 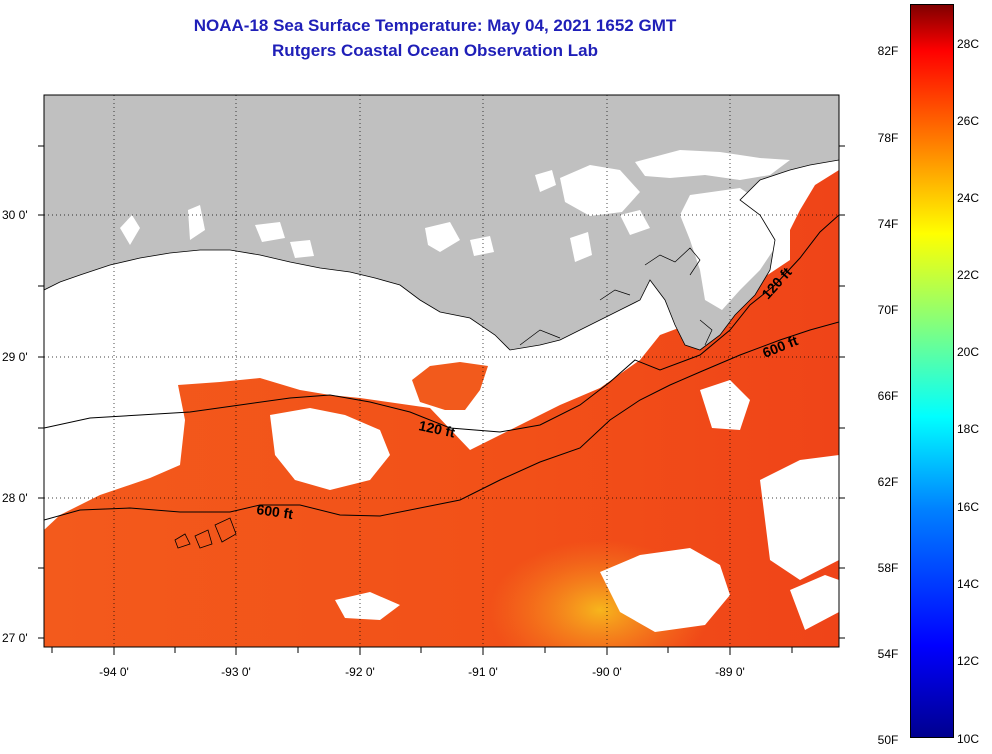 I want to click on colorbar-c-label: 10C, so click(x=967, y=739).